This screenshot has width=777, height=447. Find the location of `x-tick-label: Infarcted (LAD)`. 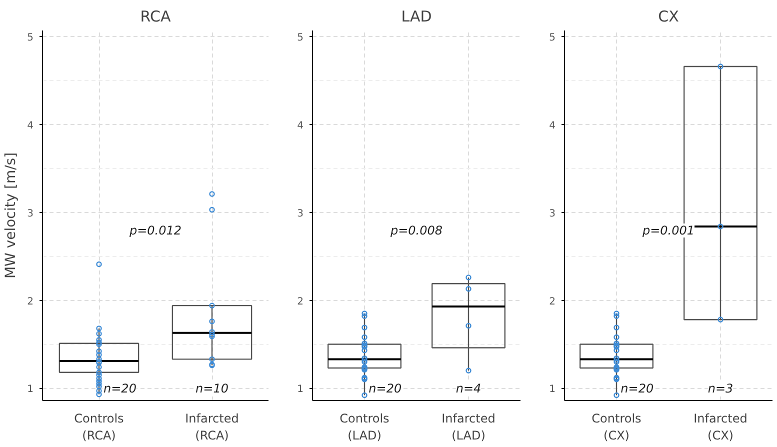

x-tick-label: Infarcted (LAD) is located at coordinates (469, 427).